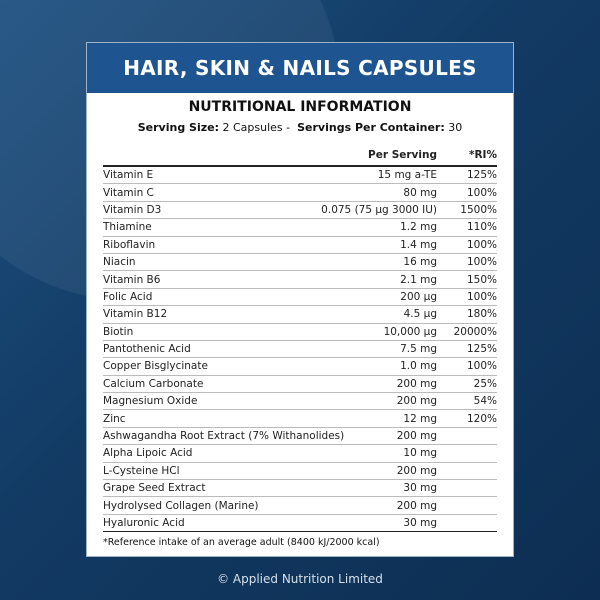  I want to click on amount-per-serving: 12 mg, so click(377, 418).